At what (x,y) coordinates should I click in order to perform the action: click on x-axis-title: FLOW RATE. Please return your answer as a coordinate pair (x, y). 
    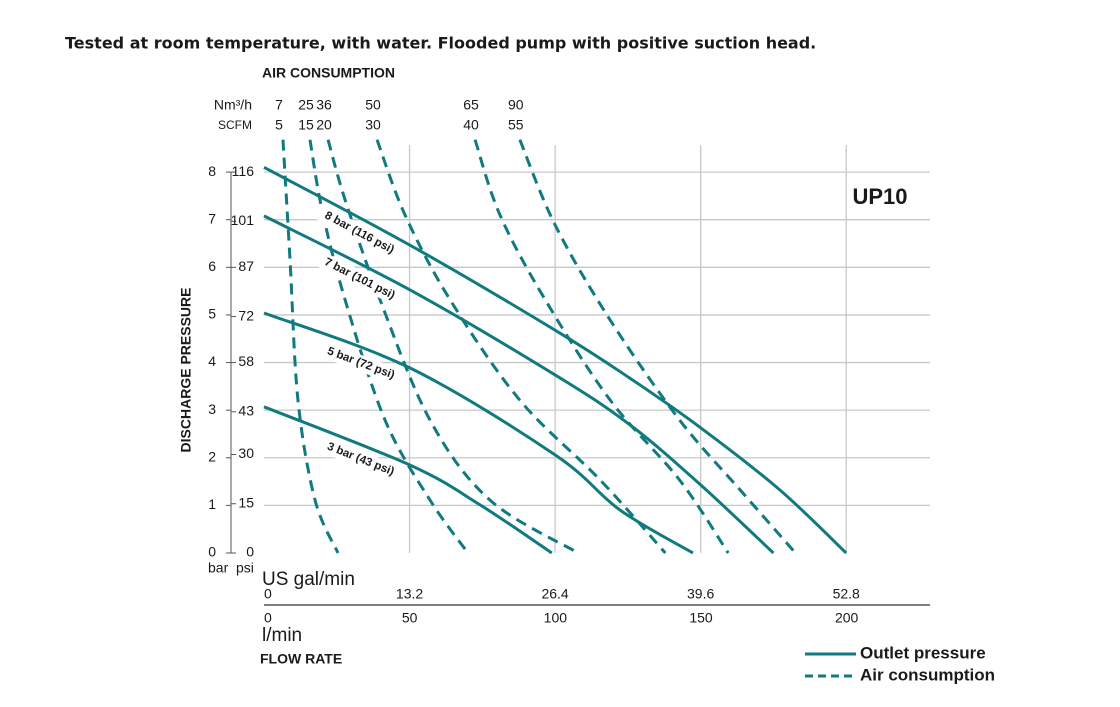
    Looking at the image, I should click on (301, 659).